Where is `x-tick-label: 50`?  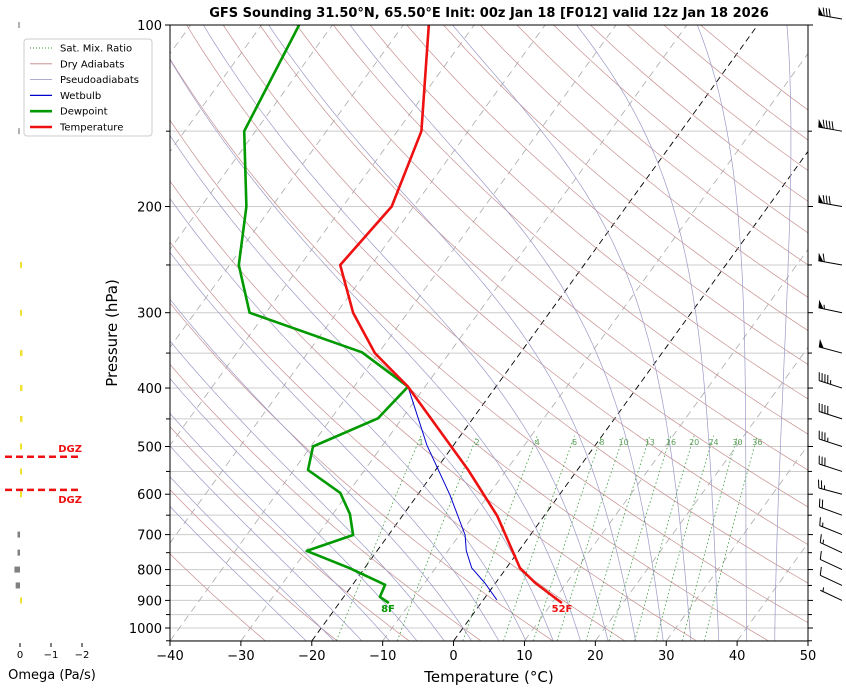
x-tick-label: 50 is located at coordinates (808, 656).